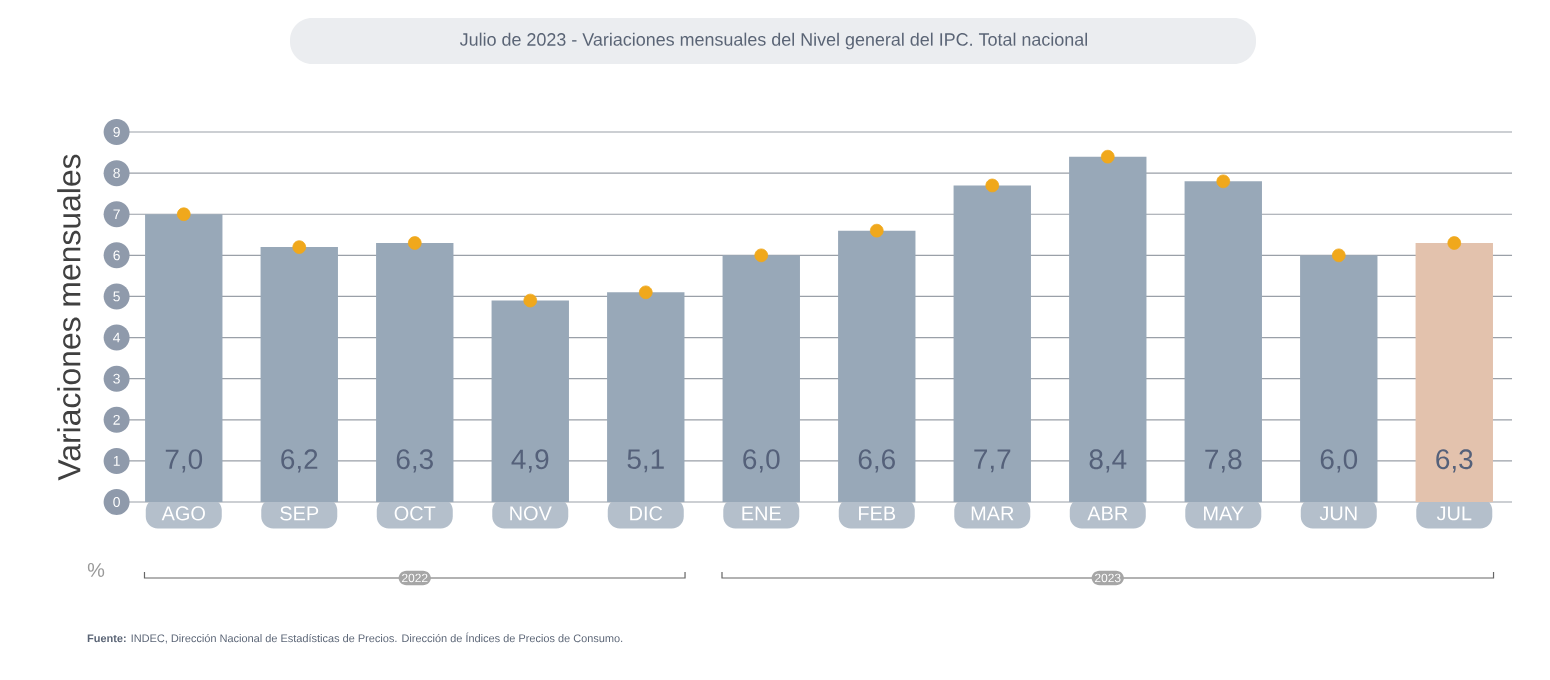 This screenshot has width=1550, height=680. Describe the element at coordinates (299, 461) in the screenshot. I see `data-label: 6,2` at that location.